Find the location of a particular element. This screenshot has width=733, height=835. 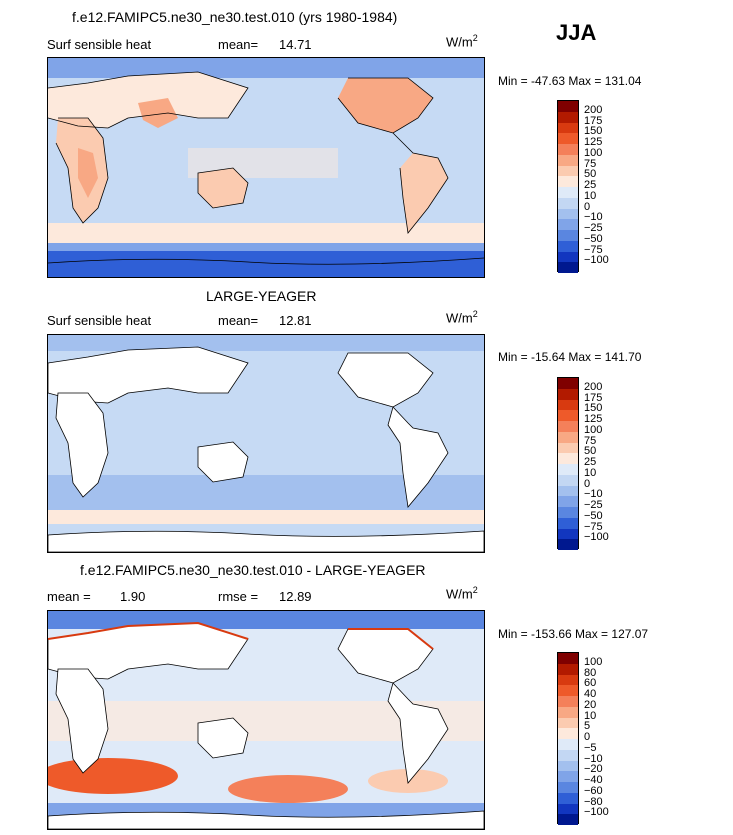

panel-3-minmax: Min = -153.66 Max = 127.07 is located at coordinates (573, 634).